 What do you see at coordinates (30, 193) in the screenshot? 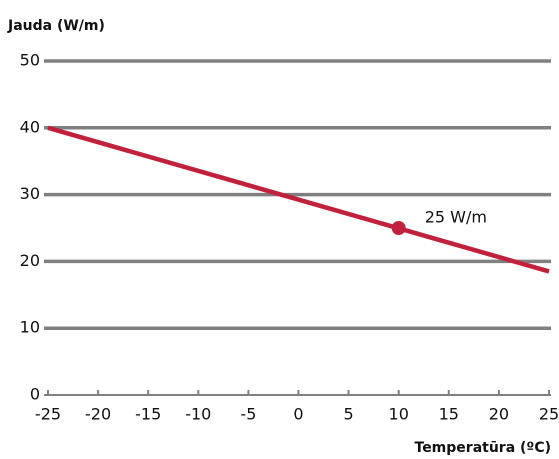
I see `y-tick-label: 30` at bounding box center [30, 193].